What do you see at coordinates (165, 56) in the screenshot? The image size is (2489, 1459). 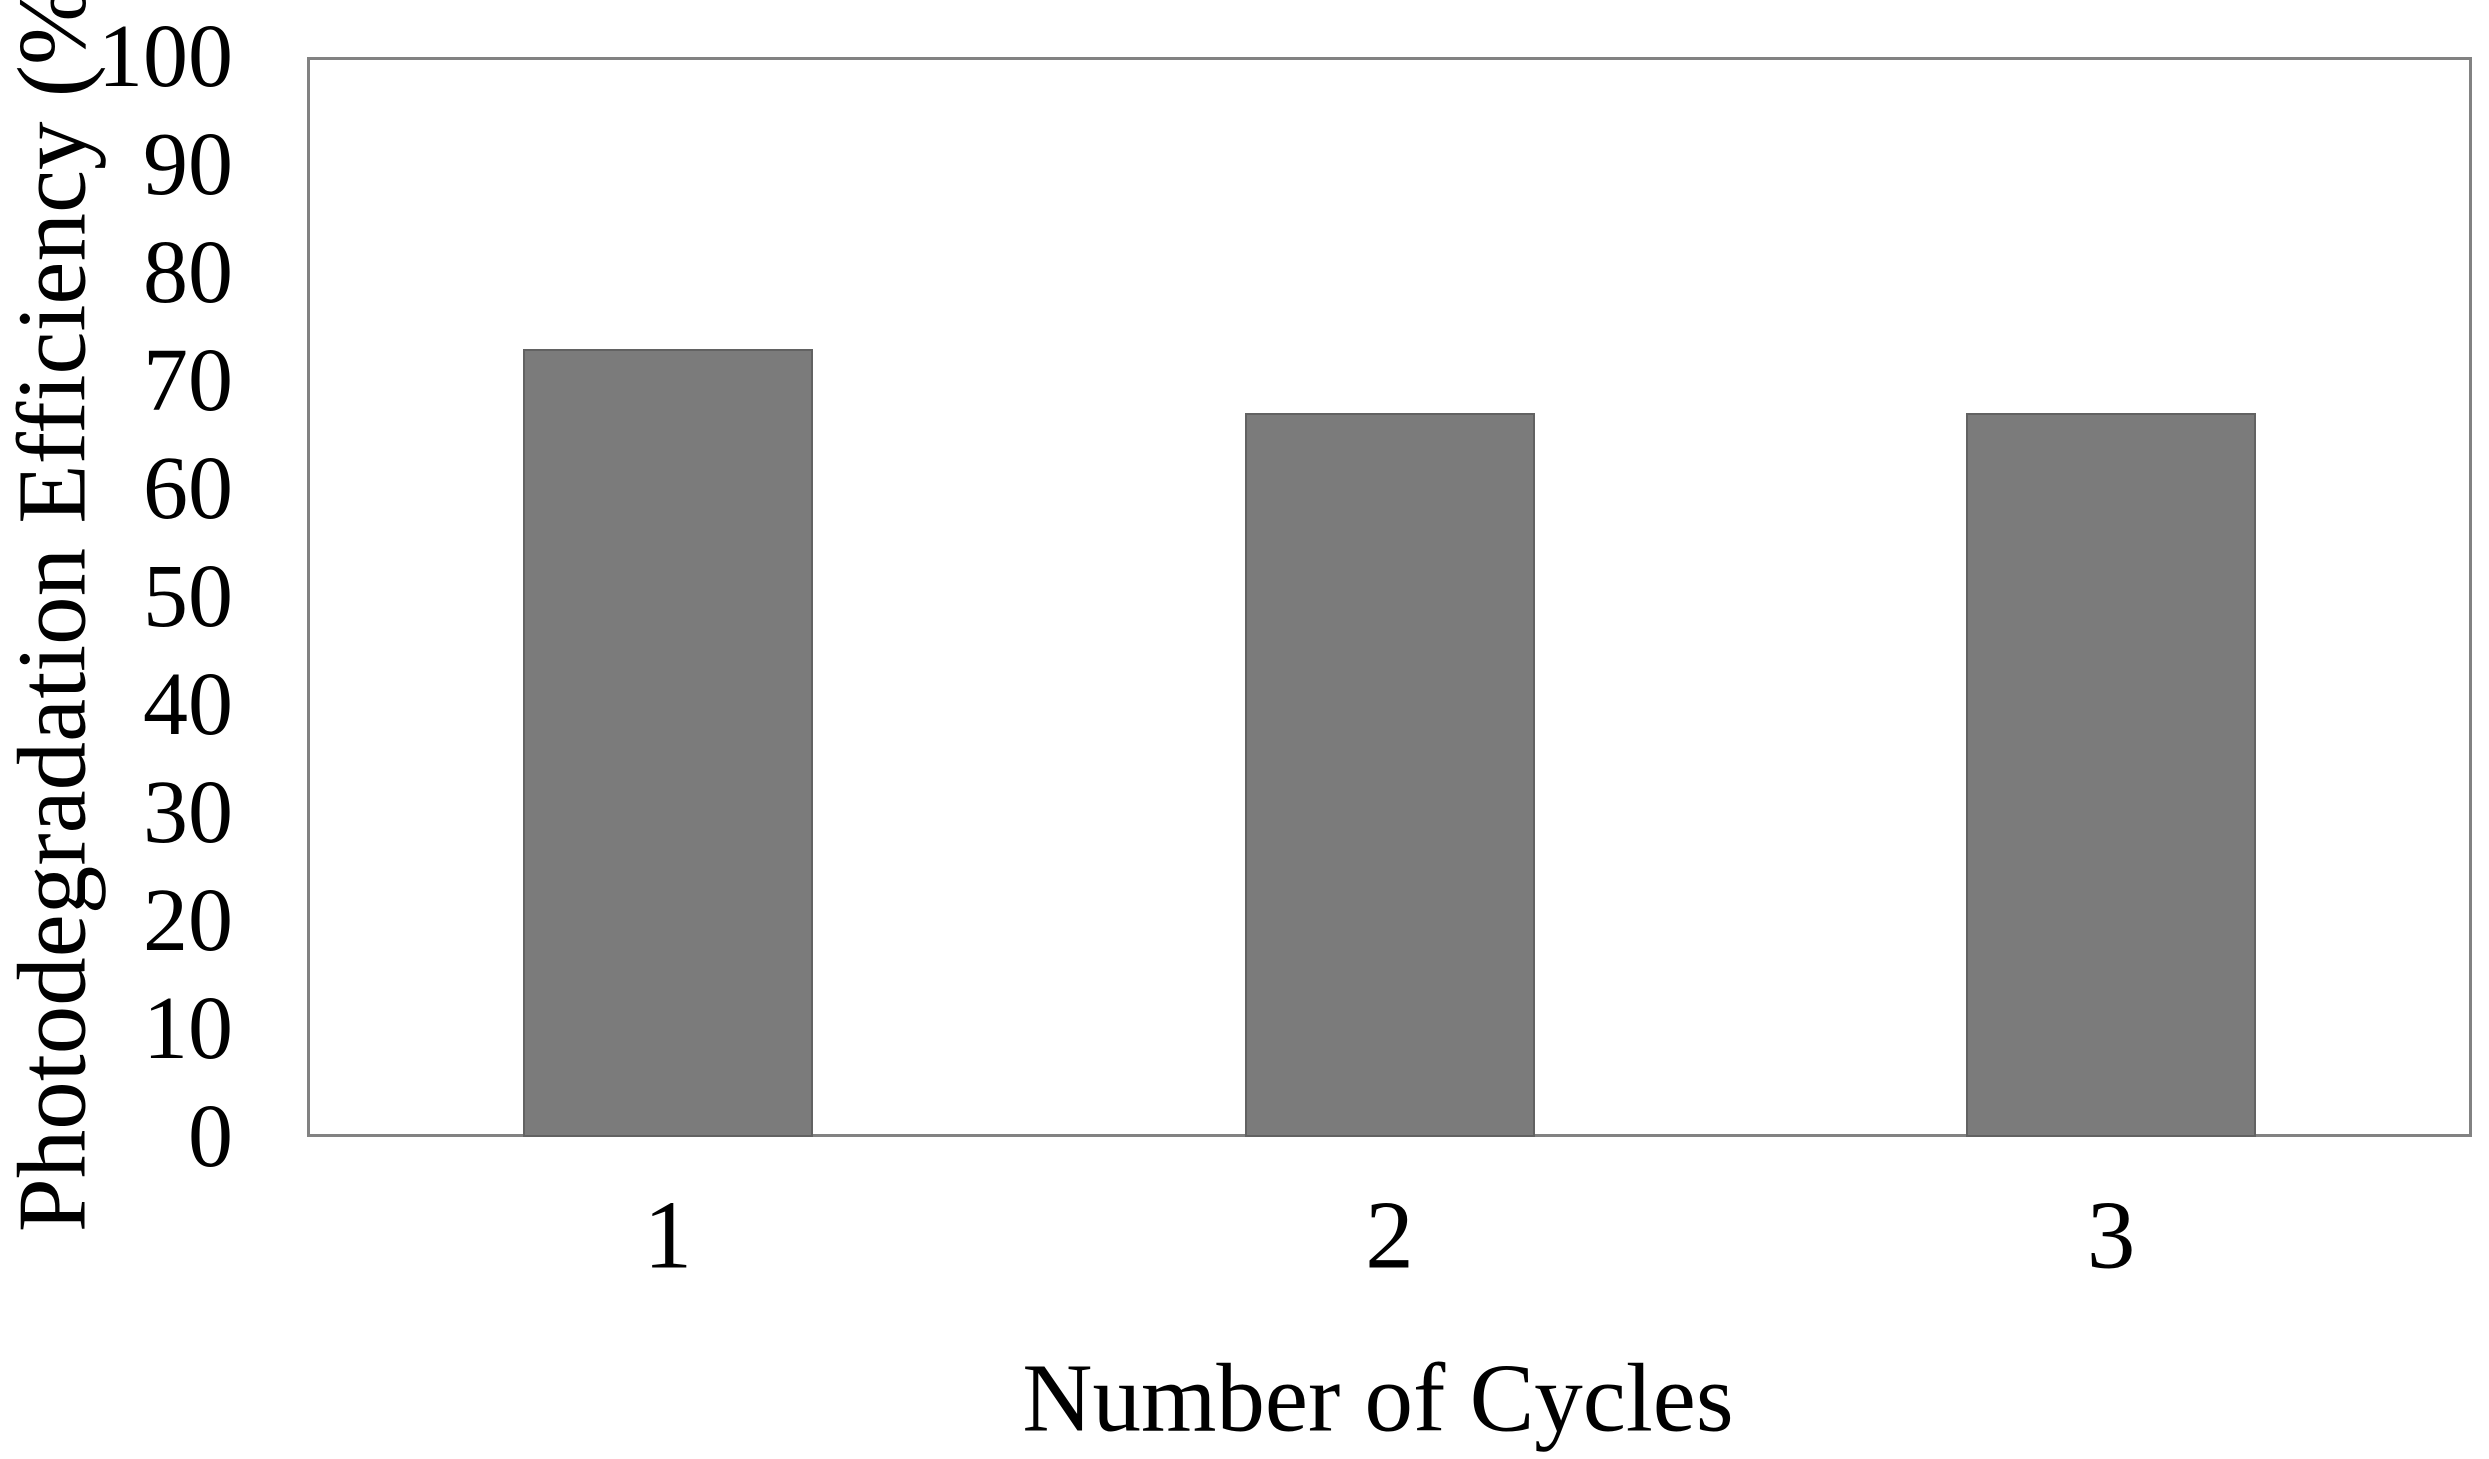 I see `y-tick-label: 100` at bounding box center [165, 56].